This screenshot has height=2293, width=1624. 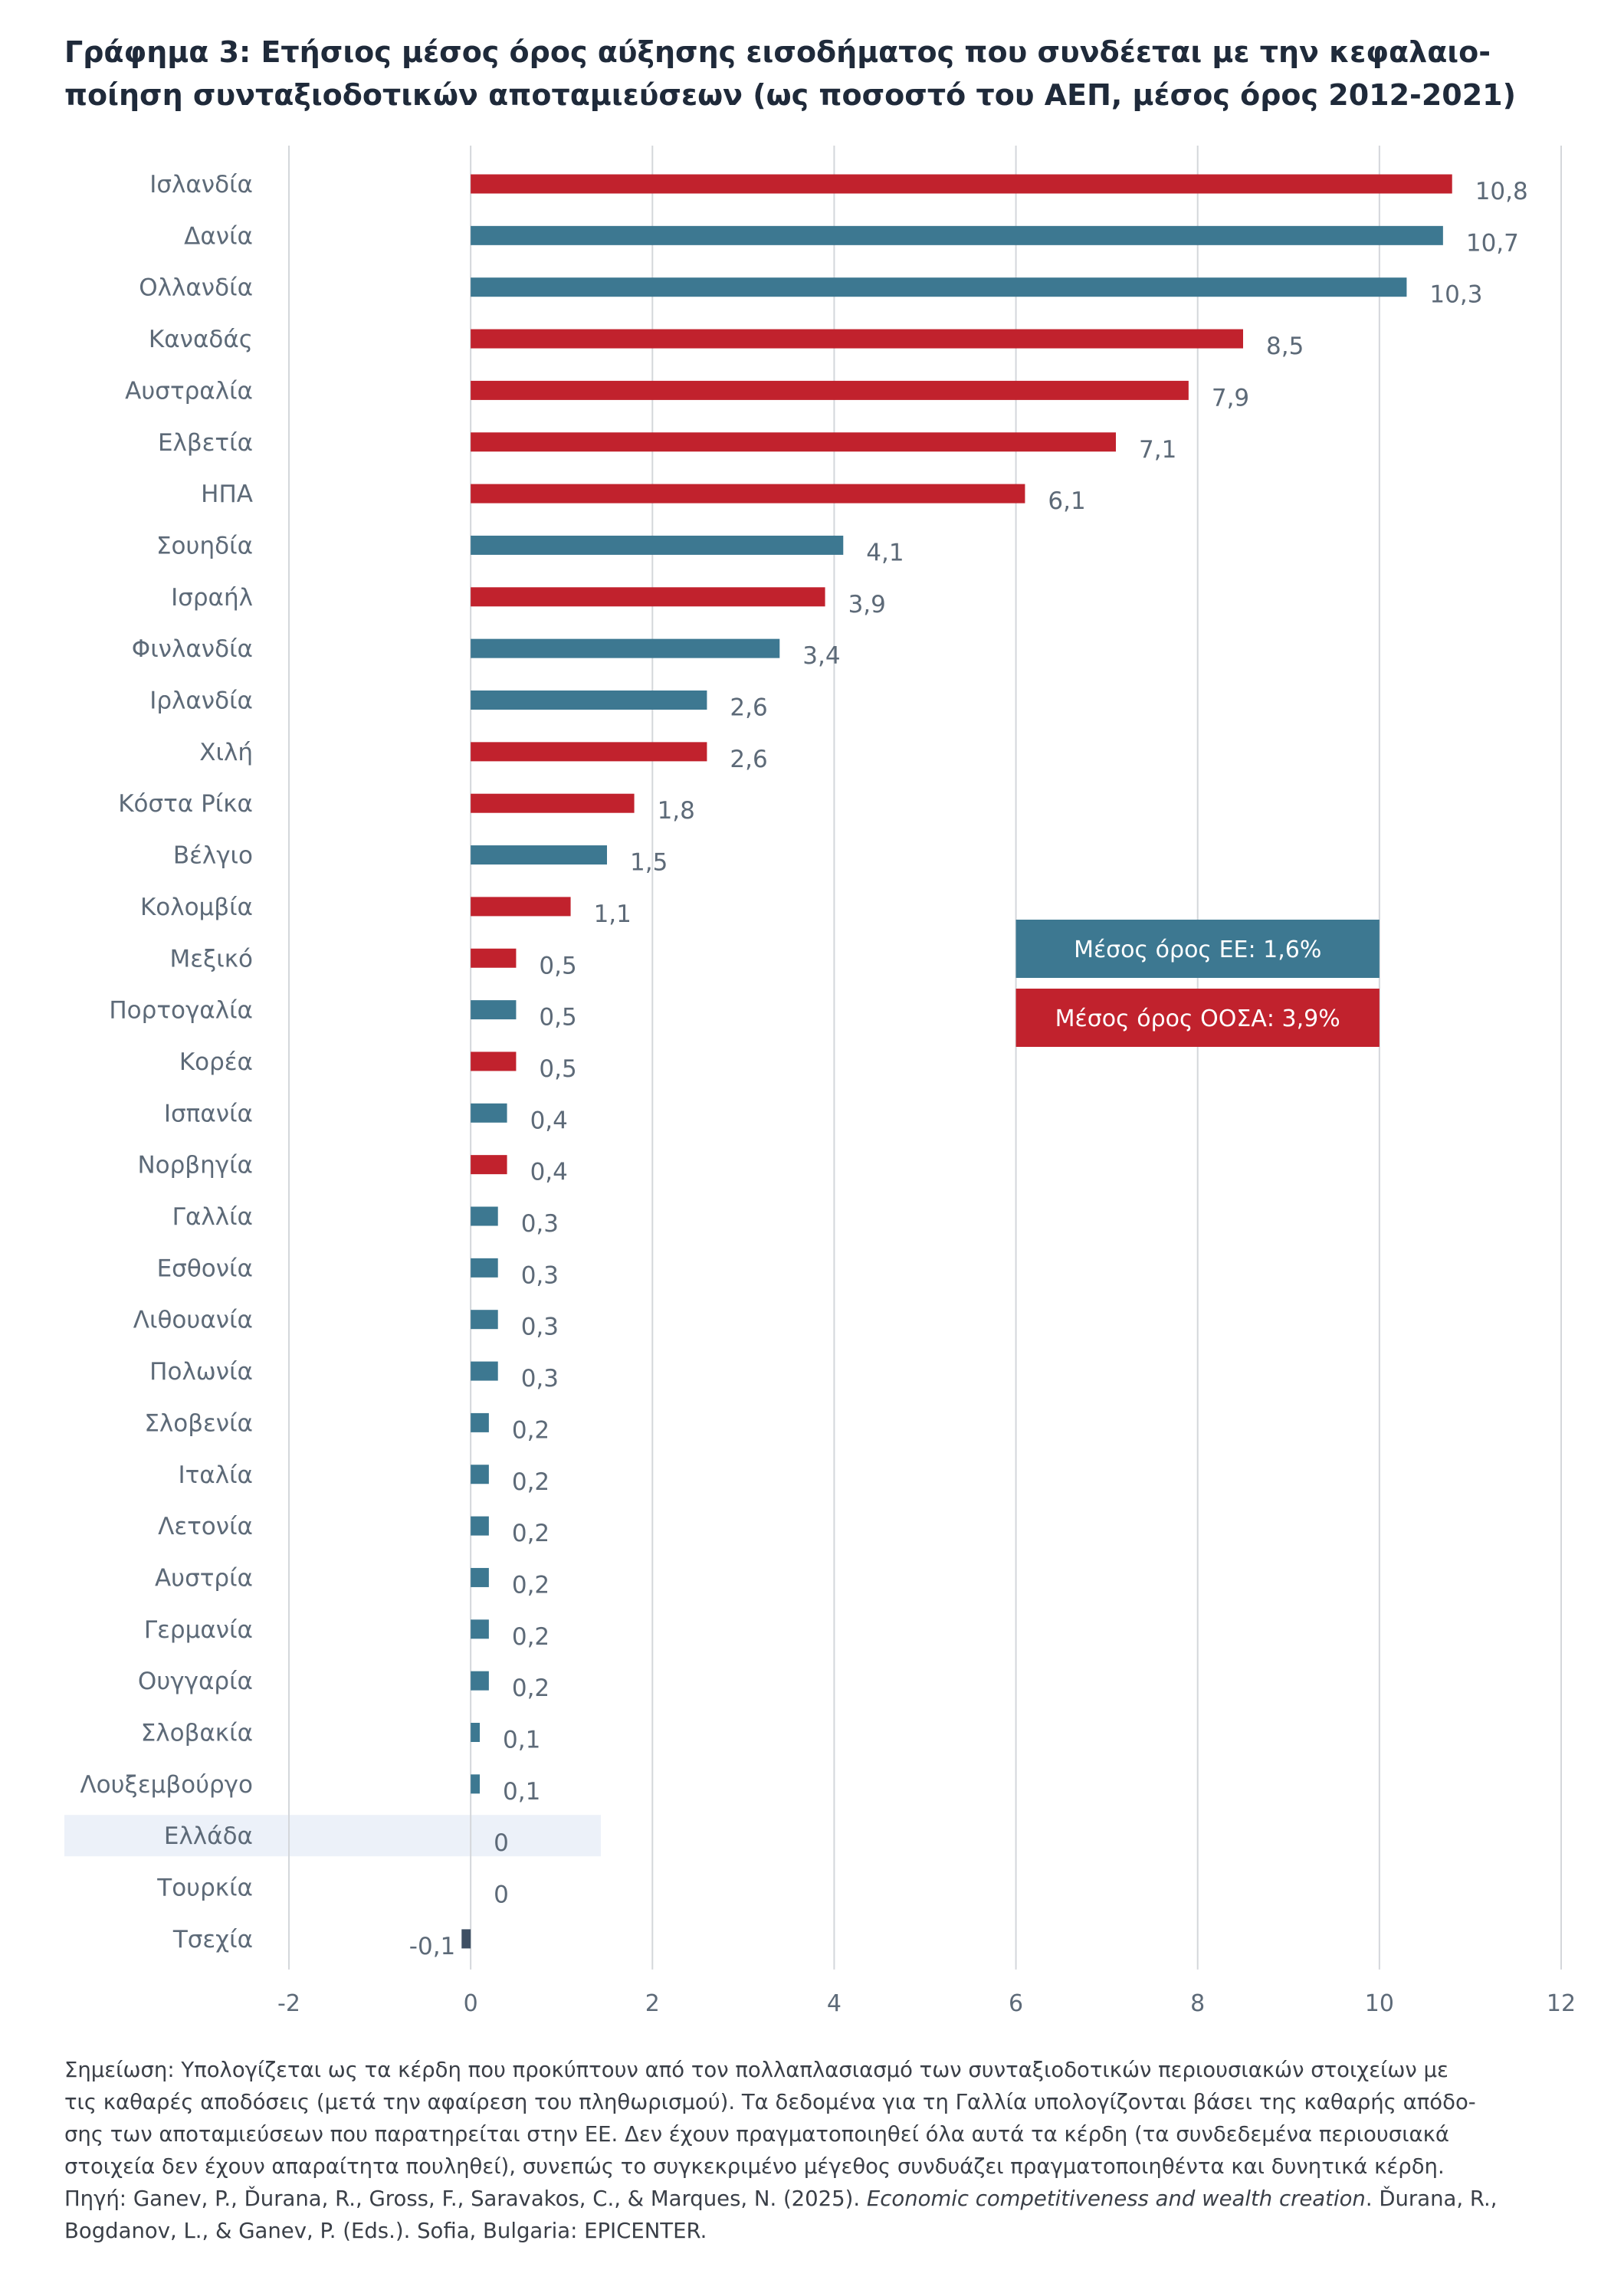 What do you see at coordinates (1231, 398) in the screenshot?
I see `value-label: 7,9` at bounding box center [1231, 398].